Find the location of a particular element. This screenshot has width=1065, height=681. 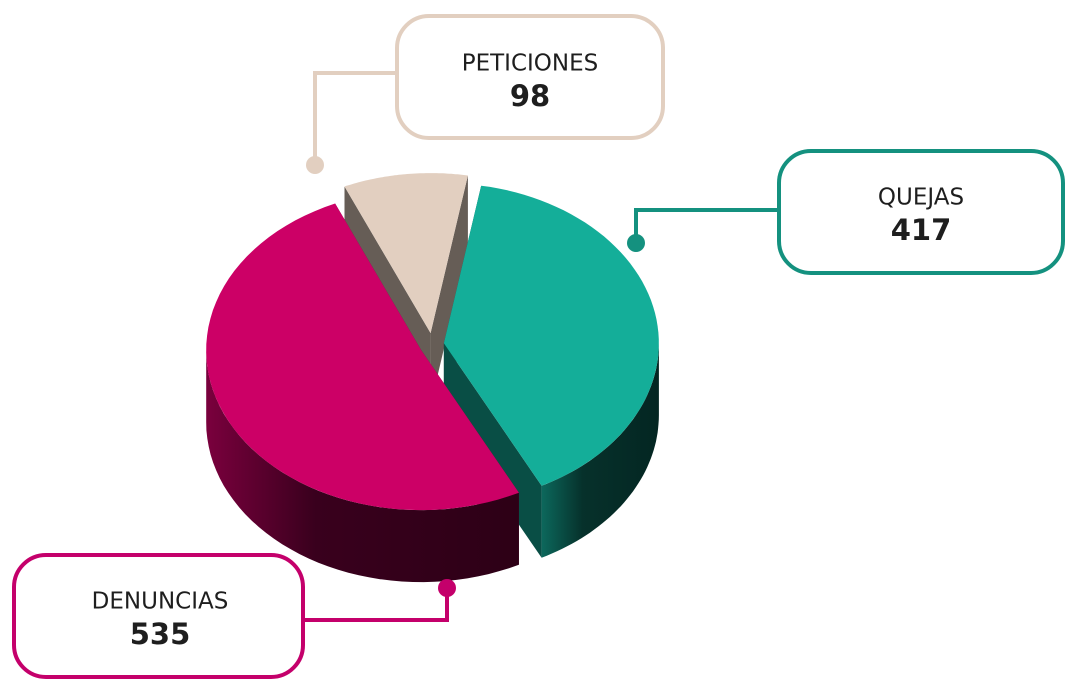

callout-denuncias: DENUNCIAS 535 is located at coordinates (234, 616).